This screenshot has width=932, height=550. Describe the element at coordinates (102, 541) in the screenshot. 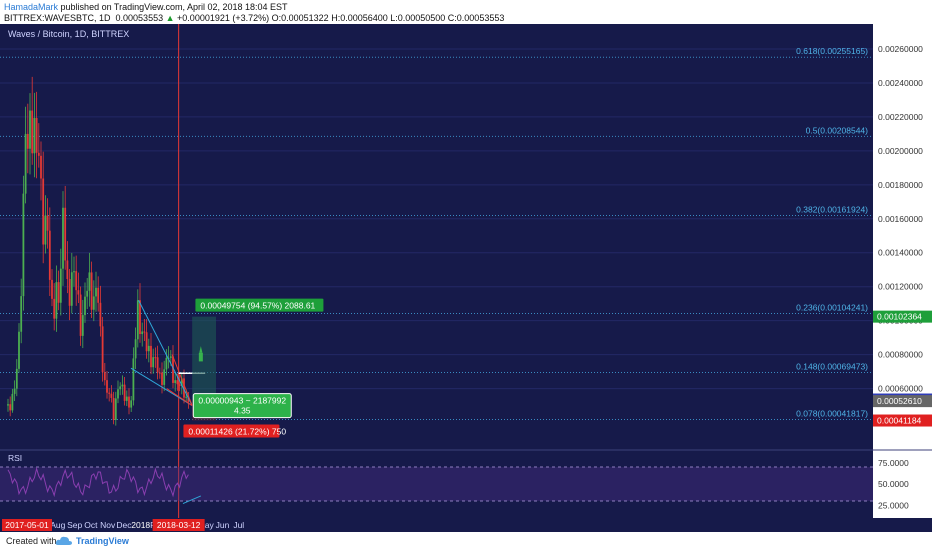

I see `tradingview-brand: TradingView` at that location.